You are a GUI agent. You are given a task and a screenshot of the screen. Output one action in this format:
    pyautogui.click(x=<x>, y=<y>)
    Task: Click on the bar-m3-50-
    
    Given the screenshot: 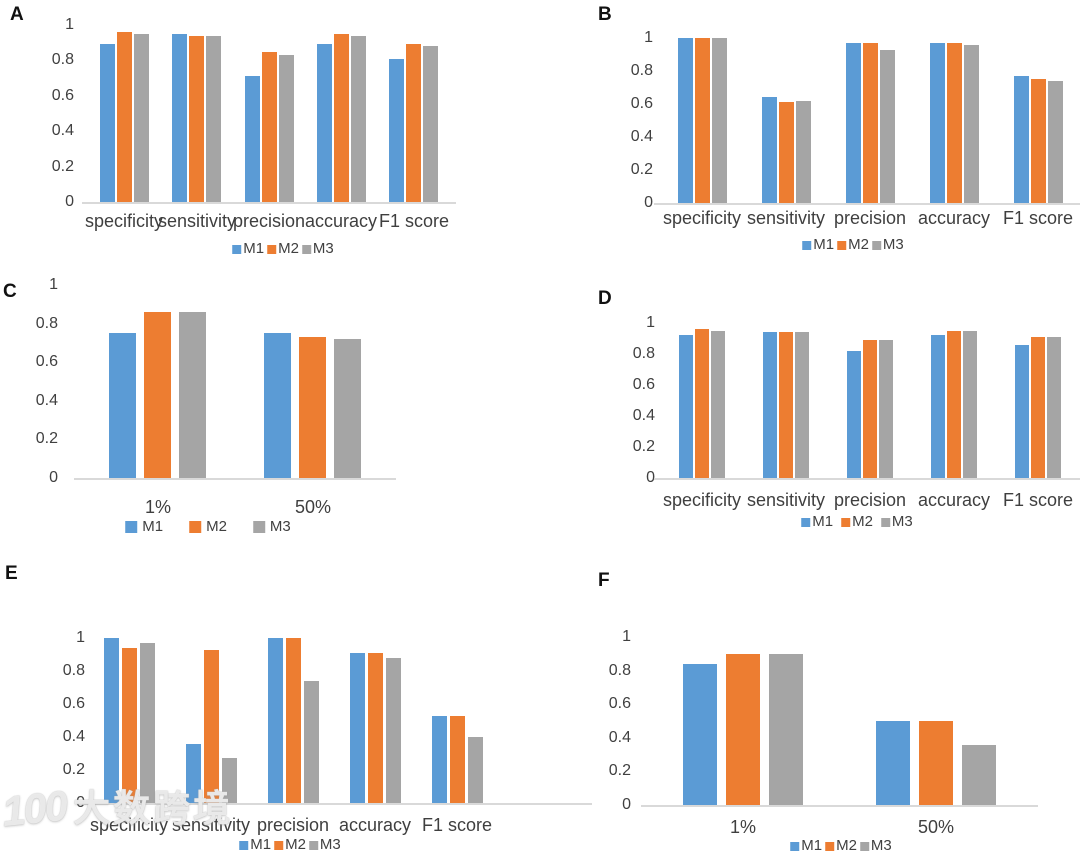 What is the action you would take?
    pyautogui.click(x=347, y=408)
    